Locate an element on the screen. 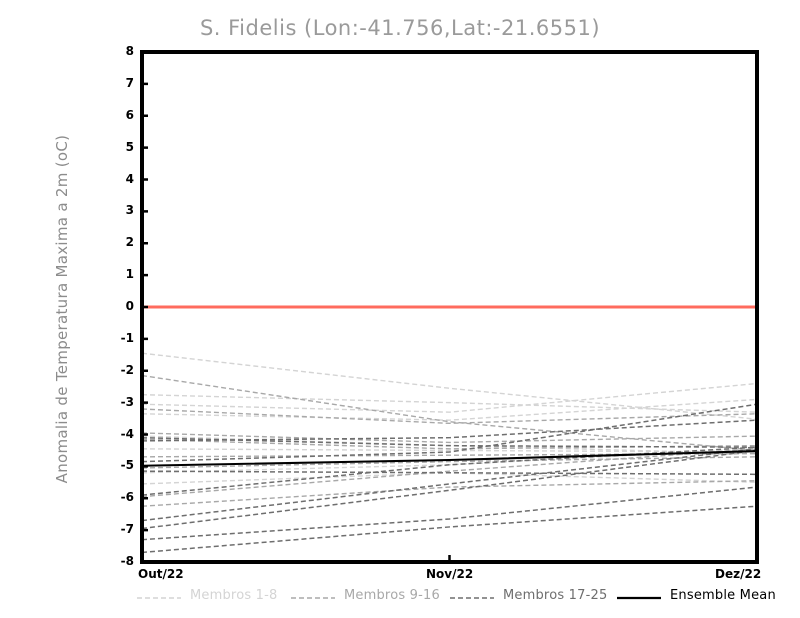  y-tick-label: -6 is located at coordinates (127, 497).